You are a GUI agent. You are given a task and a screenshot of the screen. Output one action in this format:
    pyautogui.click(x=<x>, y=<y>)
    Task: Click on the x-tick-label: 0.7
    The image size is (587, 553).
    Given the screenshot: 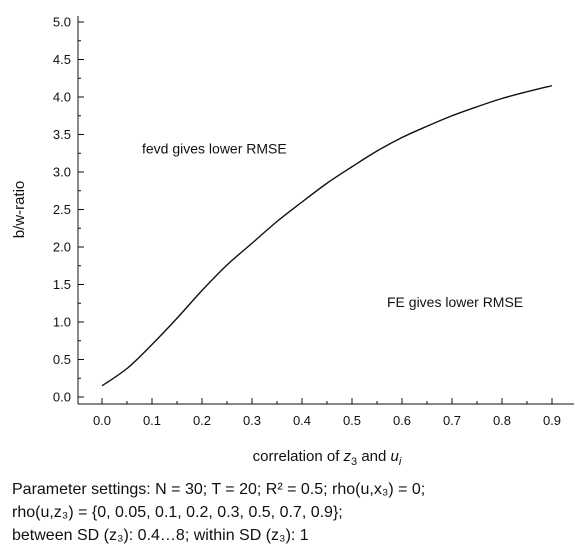 What is the action you would take?
    pyautogui.click(x=452, y=420)
    